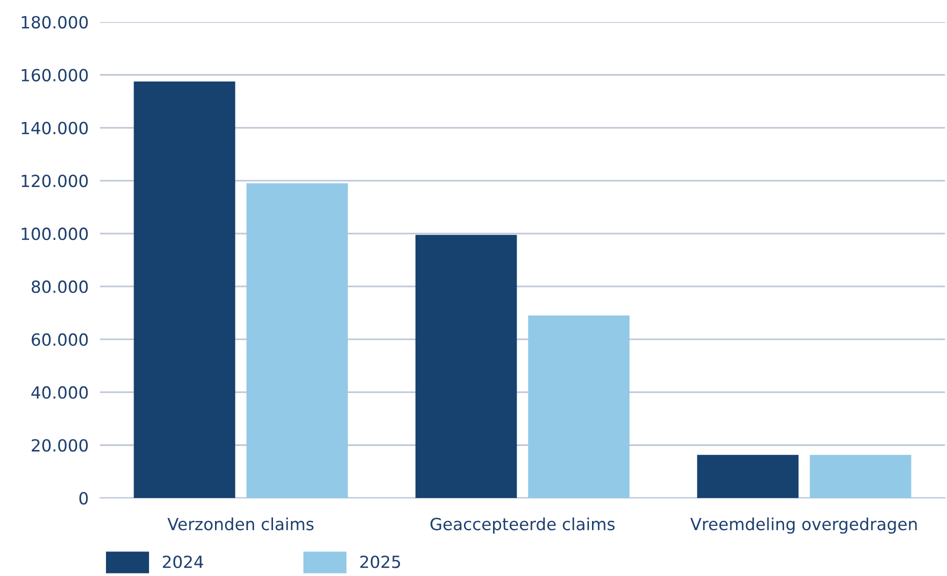 The width and height of the screenshot is (947, 576). I want to click on y-tick-label: 40.000, so click(59, 392).